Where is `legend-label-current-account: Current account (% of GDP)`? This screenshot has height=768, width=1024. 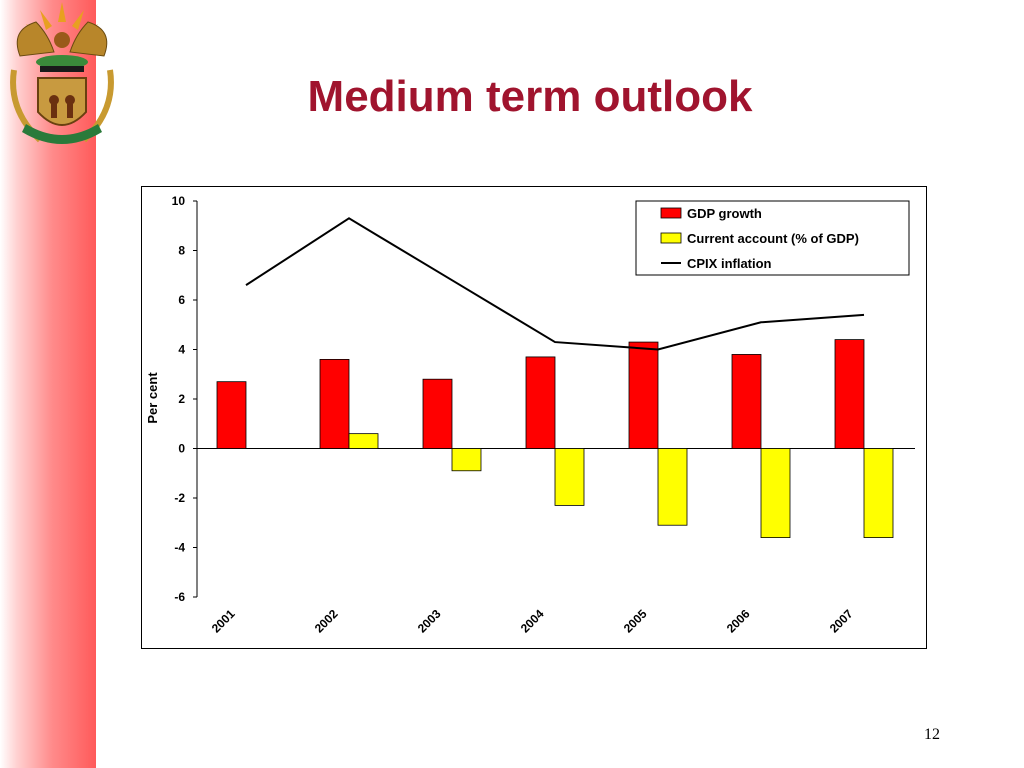
legend-label-current-account: Current account (% of GDP) is located at coordinates (773, 238).